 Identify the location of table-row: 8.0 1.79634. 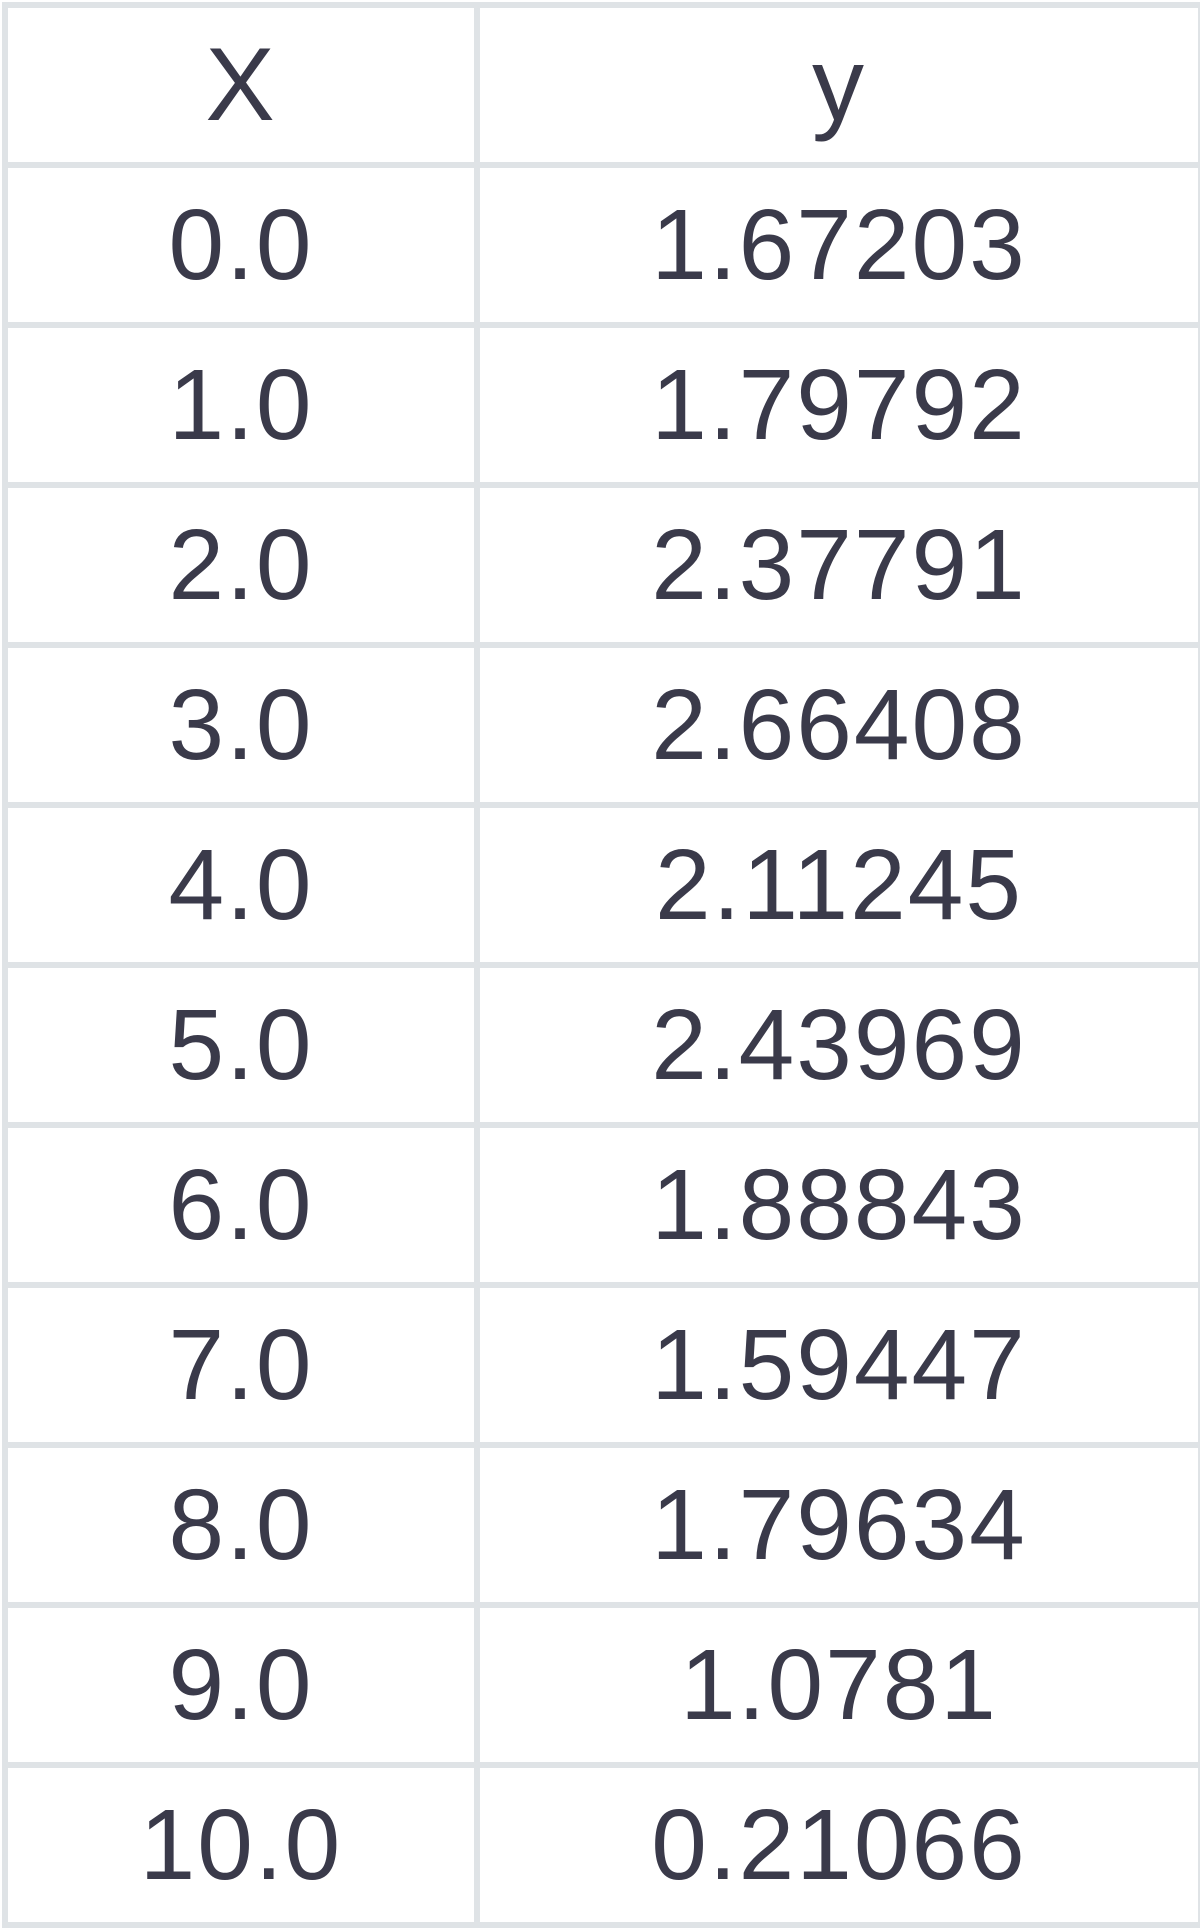
(601, 1525).